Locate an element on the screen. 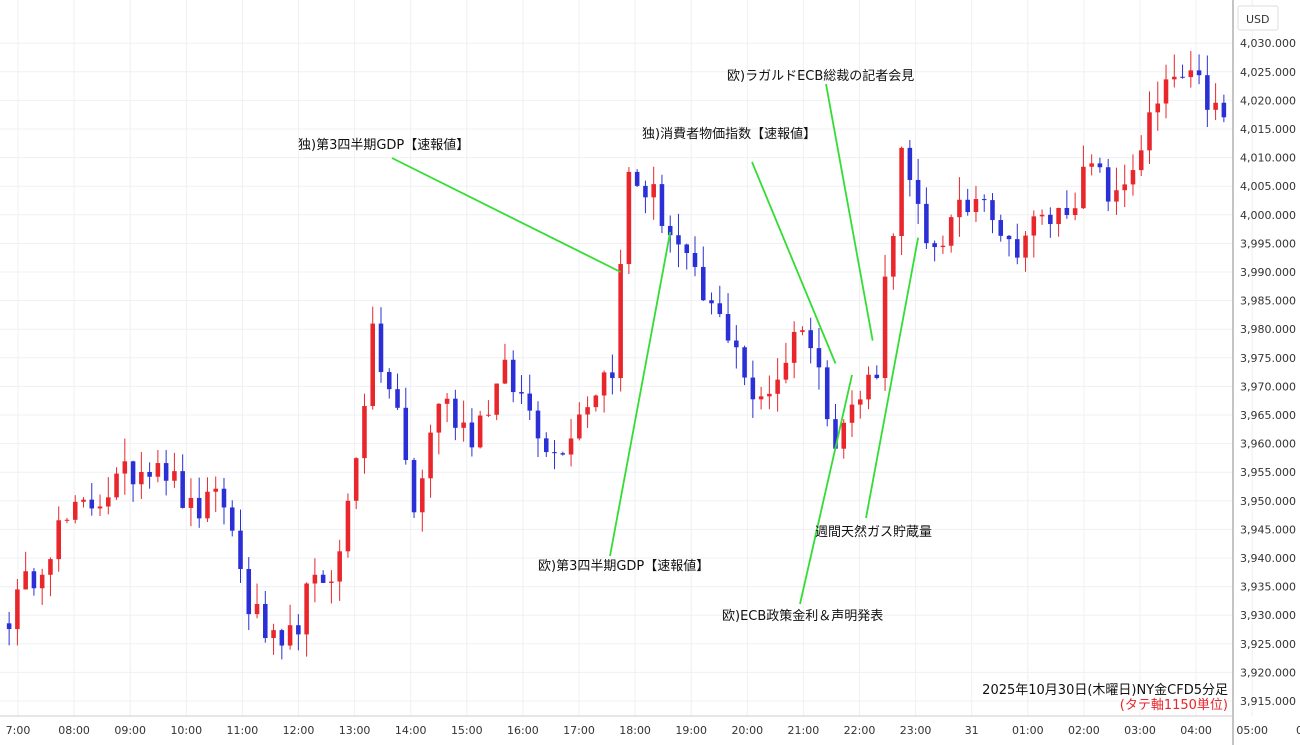 The height and width of the screenshot is (745, 1300). x-tick-label: 01:00 is located at coordinates (1028, 730).